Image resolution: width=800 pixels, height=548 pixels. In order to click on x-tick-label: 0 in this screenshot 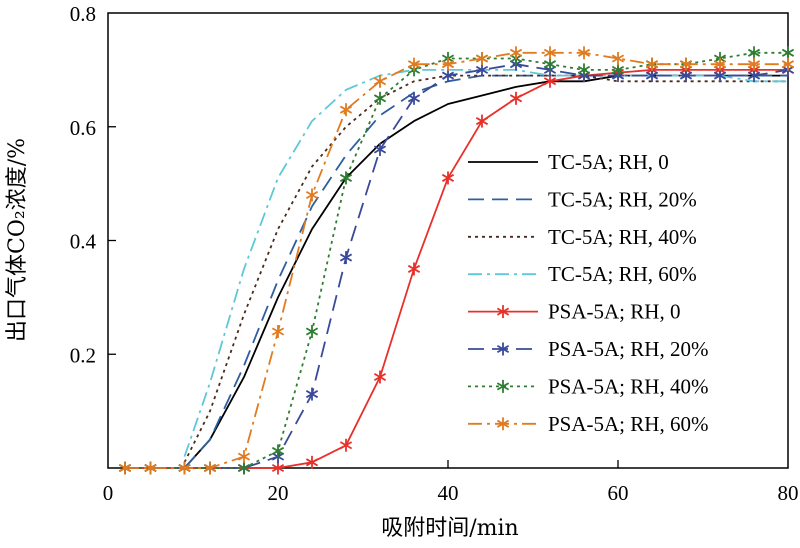, I will do `click(108, 493)`.